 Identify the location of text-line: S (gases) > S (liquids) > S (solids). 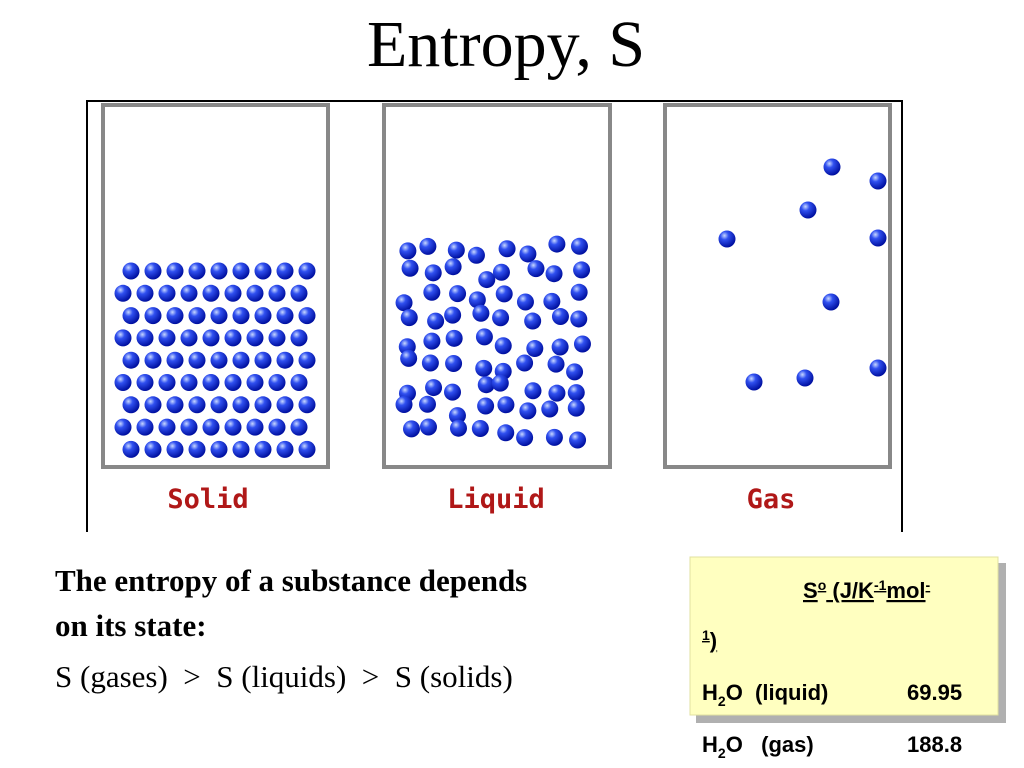
(284, 676).